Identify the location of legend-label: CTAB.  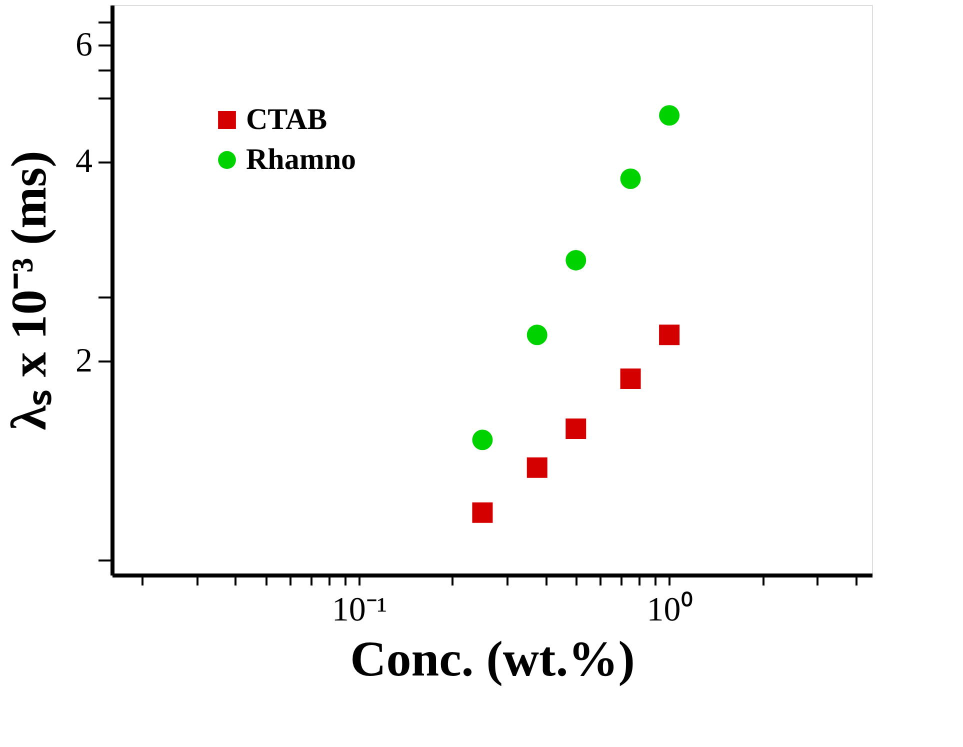
(287, 119).